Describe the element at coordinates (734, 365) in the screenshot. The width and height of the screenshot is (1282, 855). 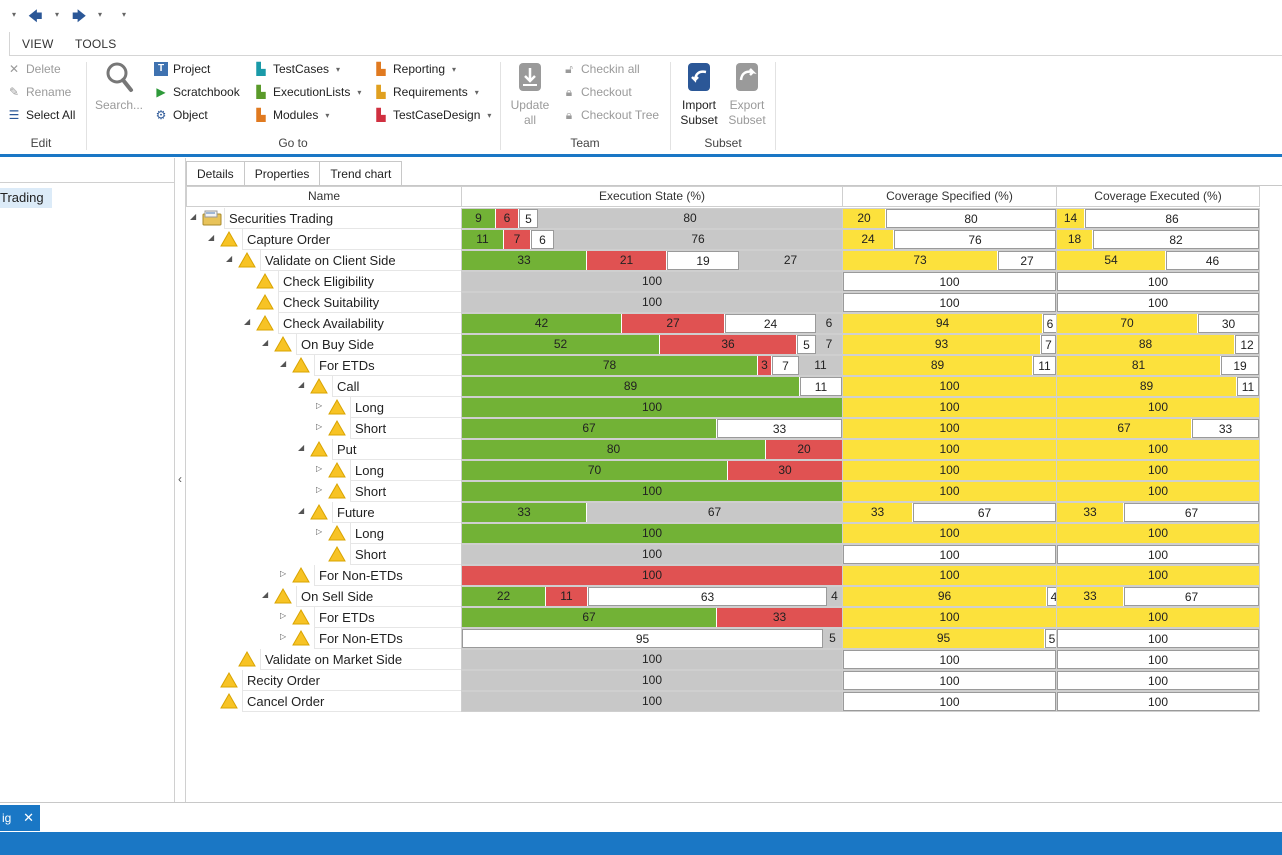
I see `table-row: ◢ For ETDs` at that location.